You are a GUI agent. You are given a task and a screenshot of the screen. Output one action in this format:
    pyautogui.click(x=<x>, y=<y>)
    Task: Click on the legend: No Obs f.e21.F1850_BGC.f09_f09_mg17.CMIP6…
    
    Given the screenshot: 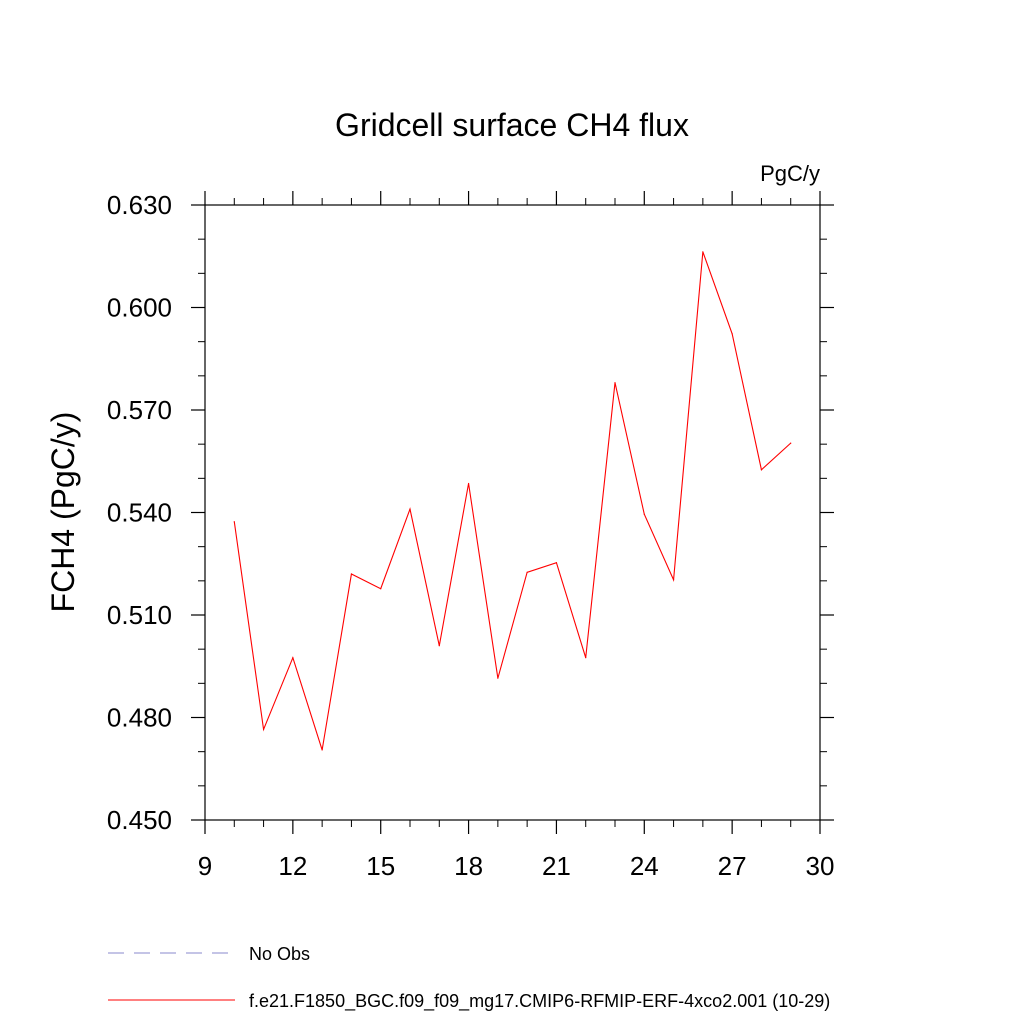 What is the action you would take?
    pyautogui.click(x=469, y=978)
    